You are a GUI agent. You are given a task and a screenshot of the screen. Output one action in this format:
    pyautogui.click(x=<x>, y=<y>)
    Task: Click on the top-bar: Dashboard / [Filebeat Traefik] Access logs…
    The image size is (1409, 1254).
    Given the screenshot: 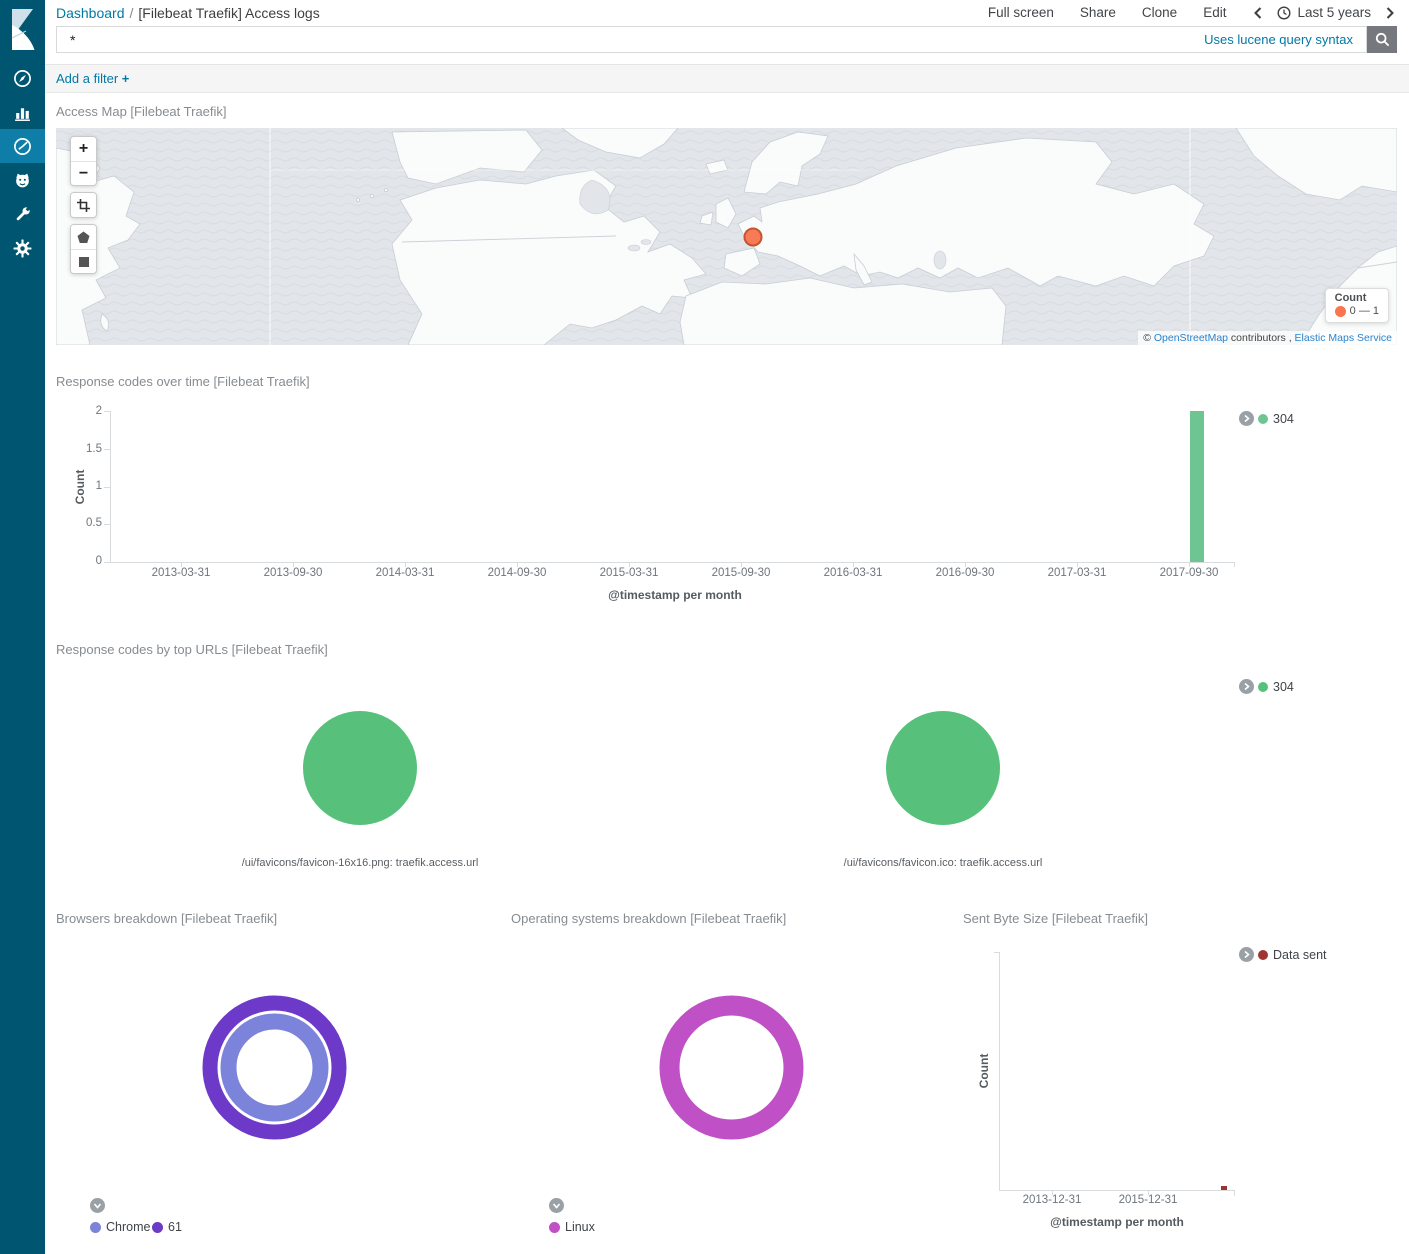 What is the action you would take?
    pyautogui.click(x=727, y=13)
    